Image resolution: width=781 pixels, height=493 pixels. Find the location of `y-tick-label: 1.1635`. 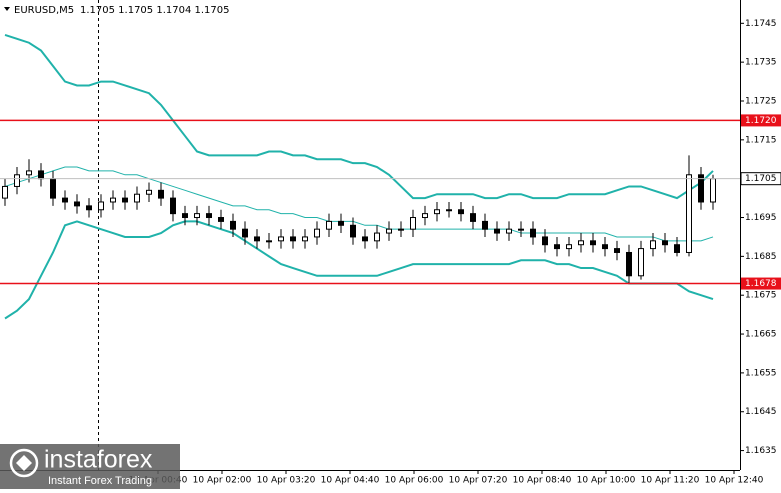

y-tick-label: 1.1635 is located at coordinates (761, 451).